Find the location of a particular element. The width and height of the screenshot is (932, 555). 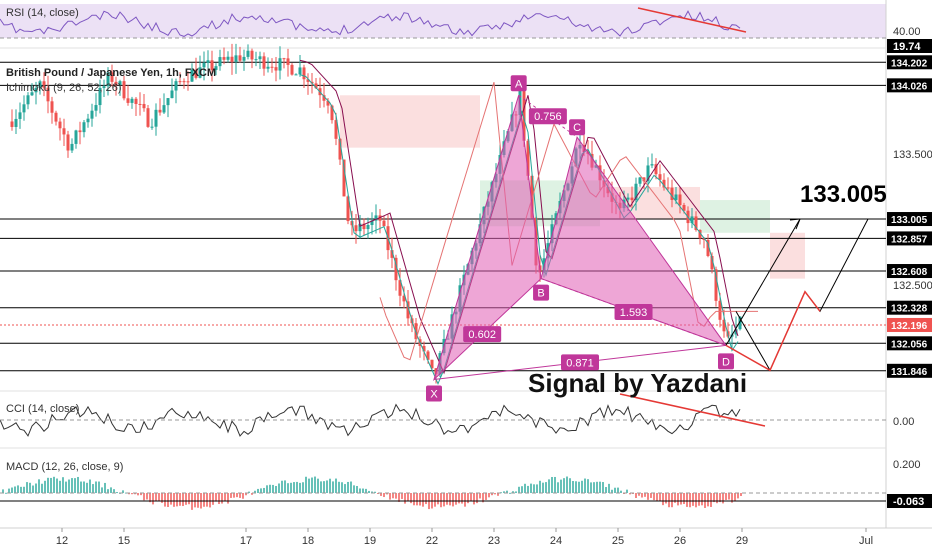

x-tick-label: 24 is located at coordinates (556, 541).